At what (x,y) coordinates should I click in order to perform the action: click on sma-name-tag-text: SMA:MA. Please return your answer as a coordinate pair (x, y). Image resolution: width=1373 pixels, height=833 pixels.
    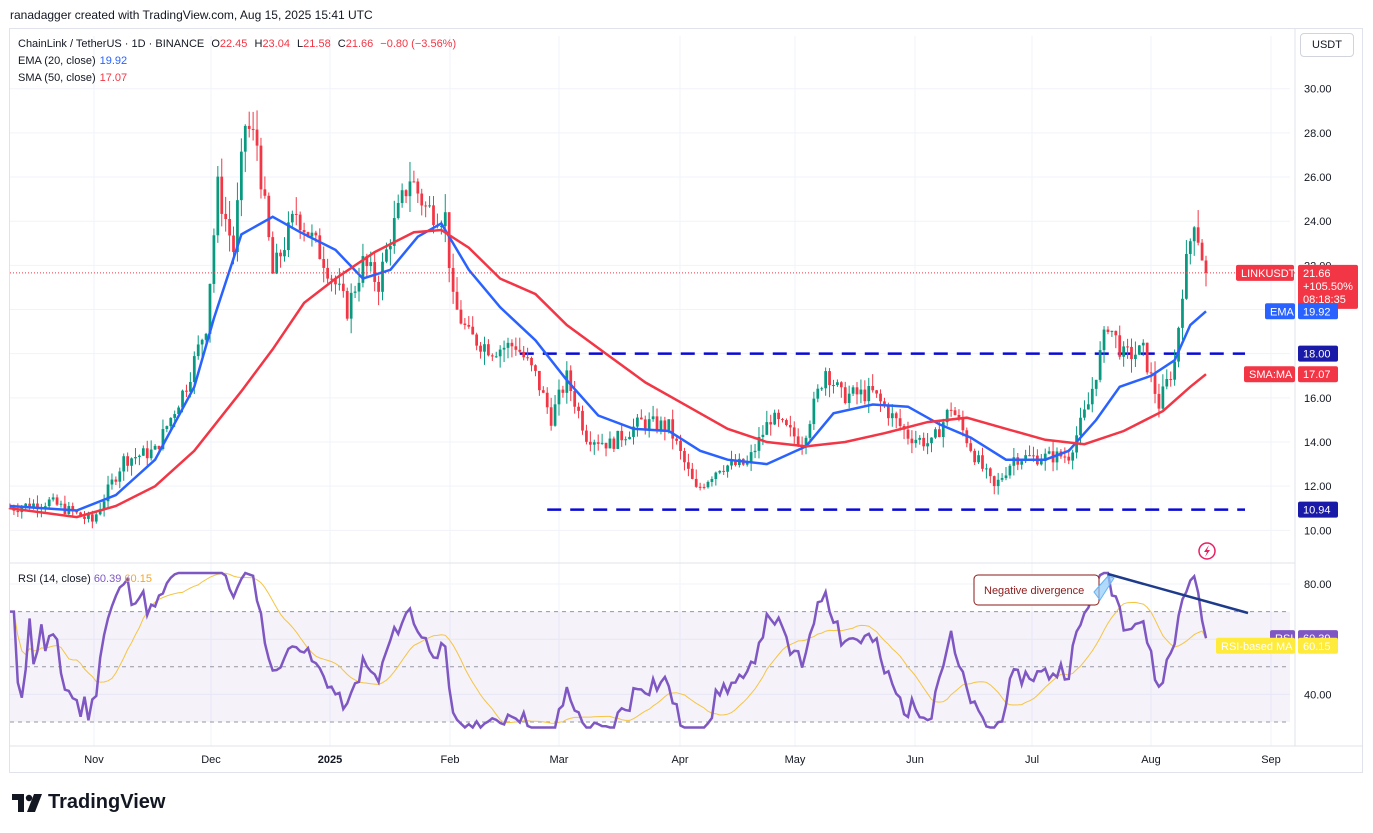
    Looking at the image, I should click on (1271, 375).